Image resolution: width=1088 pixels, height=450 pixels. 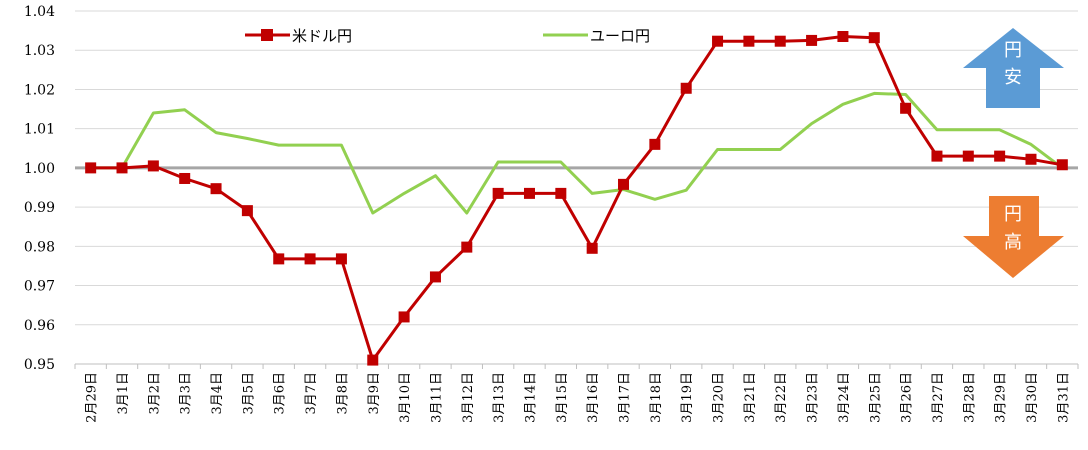 What do you see at coordinates (39, 247) in the screenshot?
I see `y-tick-label: 0.98` at bounding box center [39, 247].